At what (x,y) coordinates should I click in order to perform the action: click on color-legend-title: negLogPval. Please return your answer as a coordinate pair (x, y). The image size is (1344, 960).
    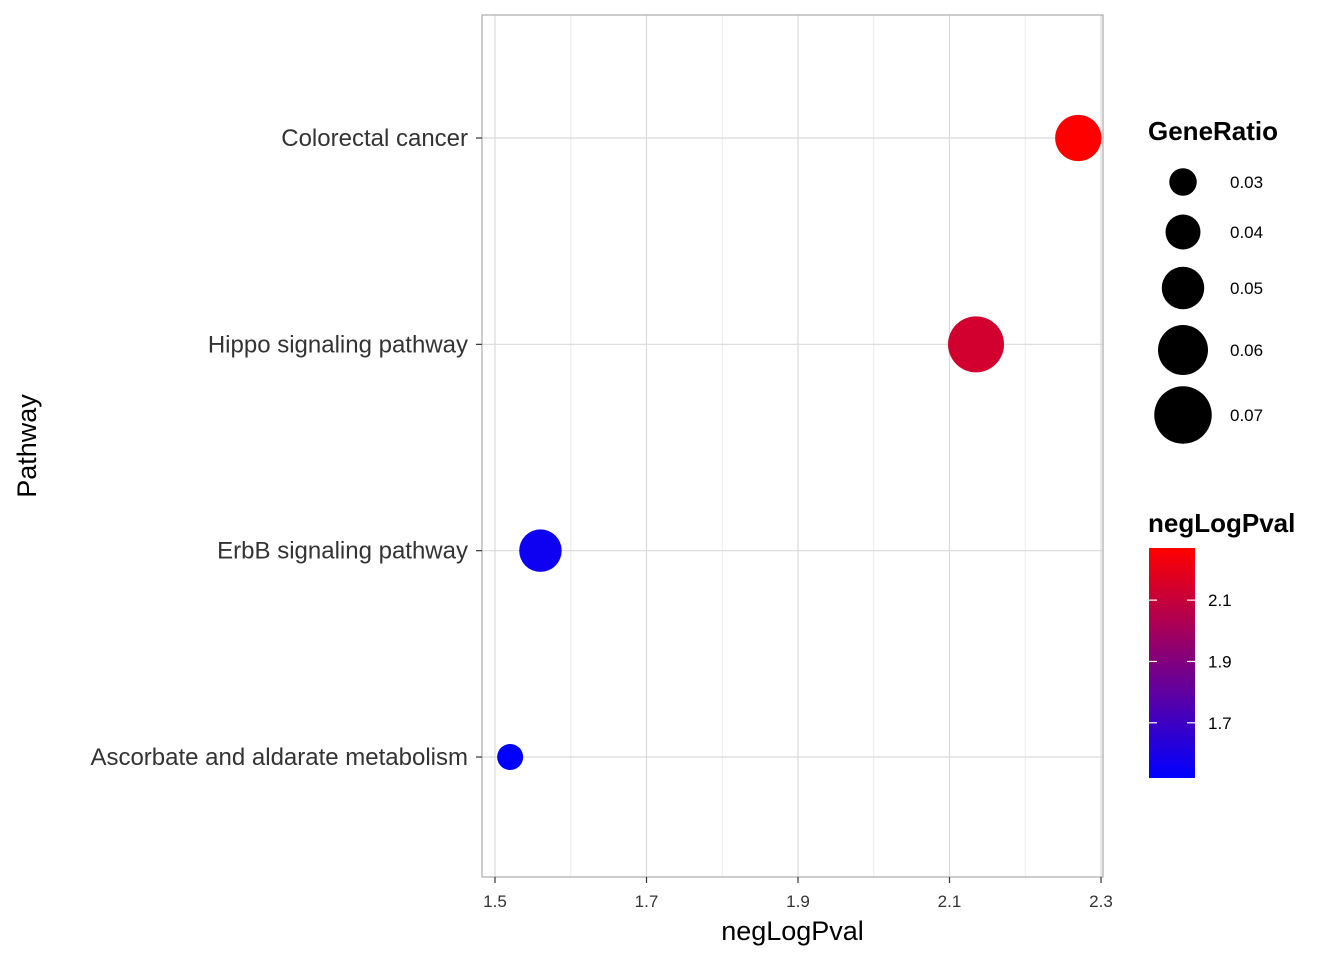
    Looking at the image, I should click on (1221, 523).